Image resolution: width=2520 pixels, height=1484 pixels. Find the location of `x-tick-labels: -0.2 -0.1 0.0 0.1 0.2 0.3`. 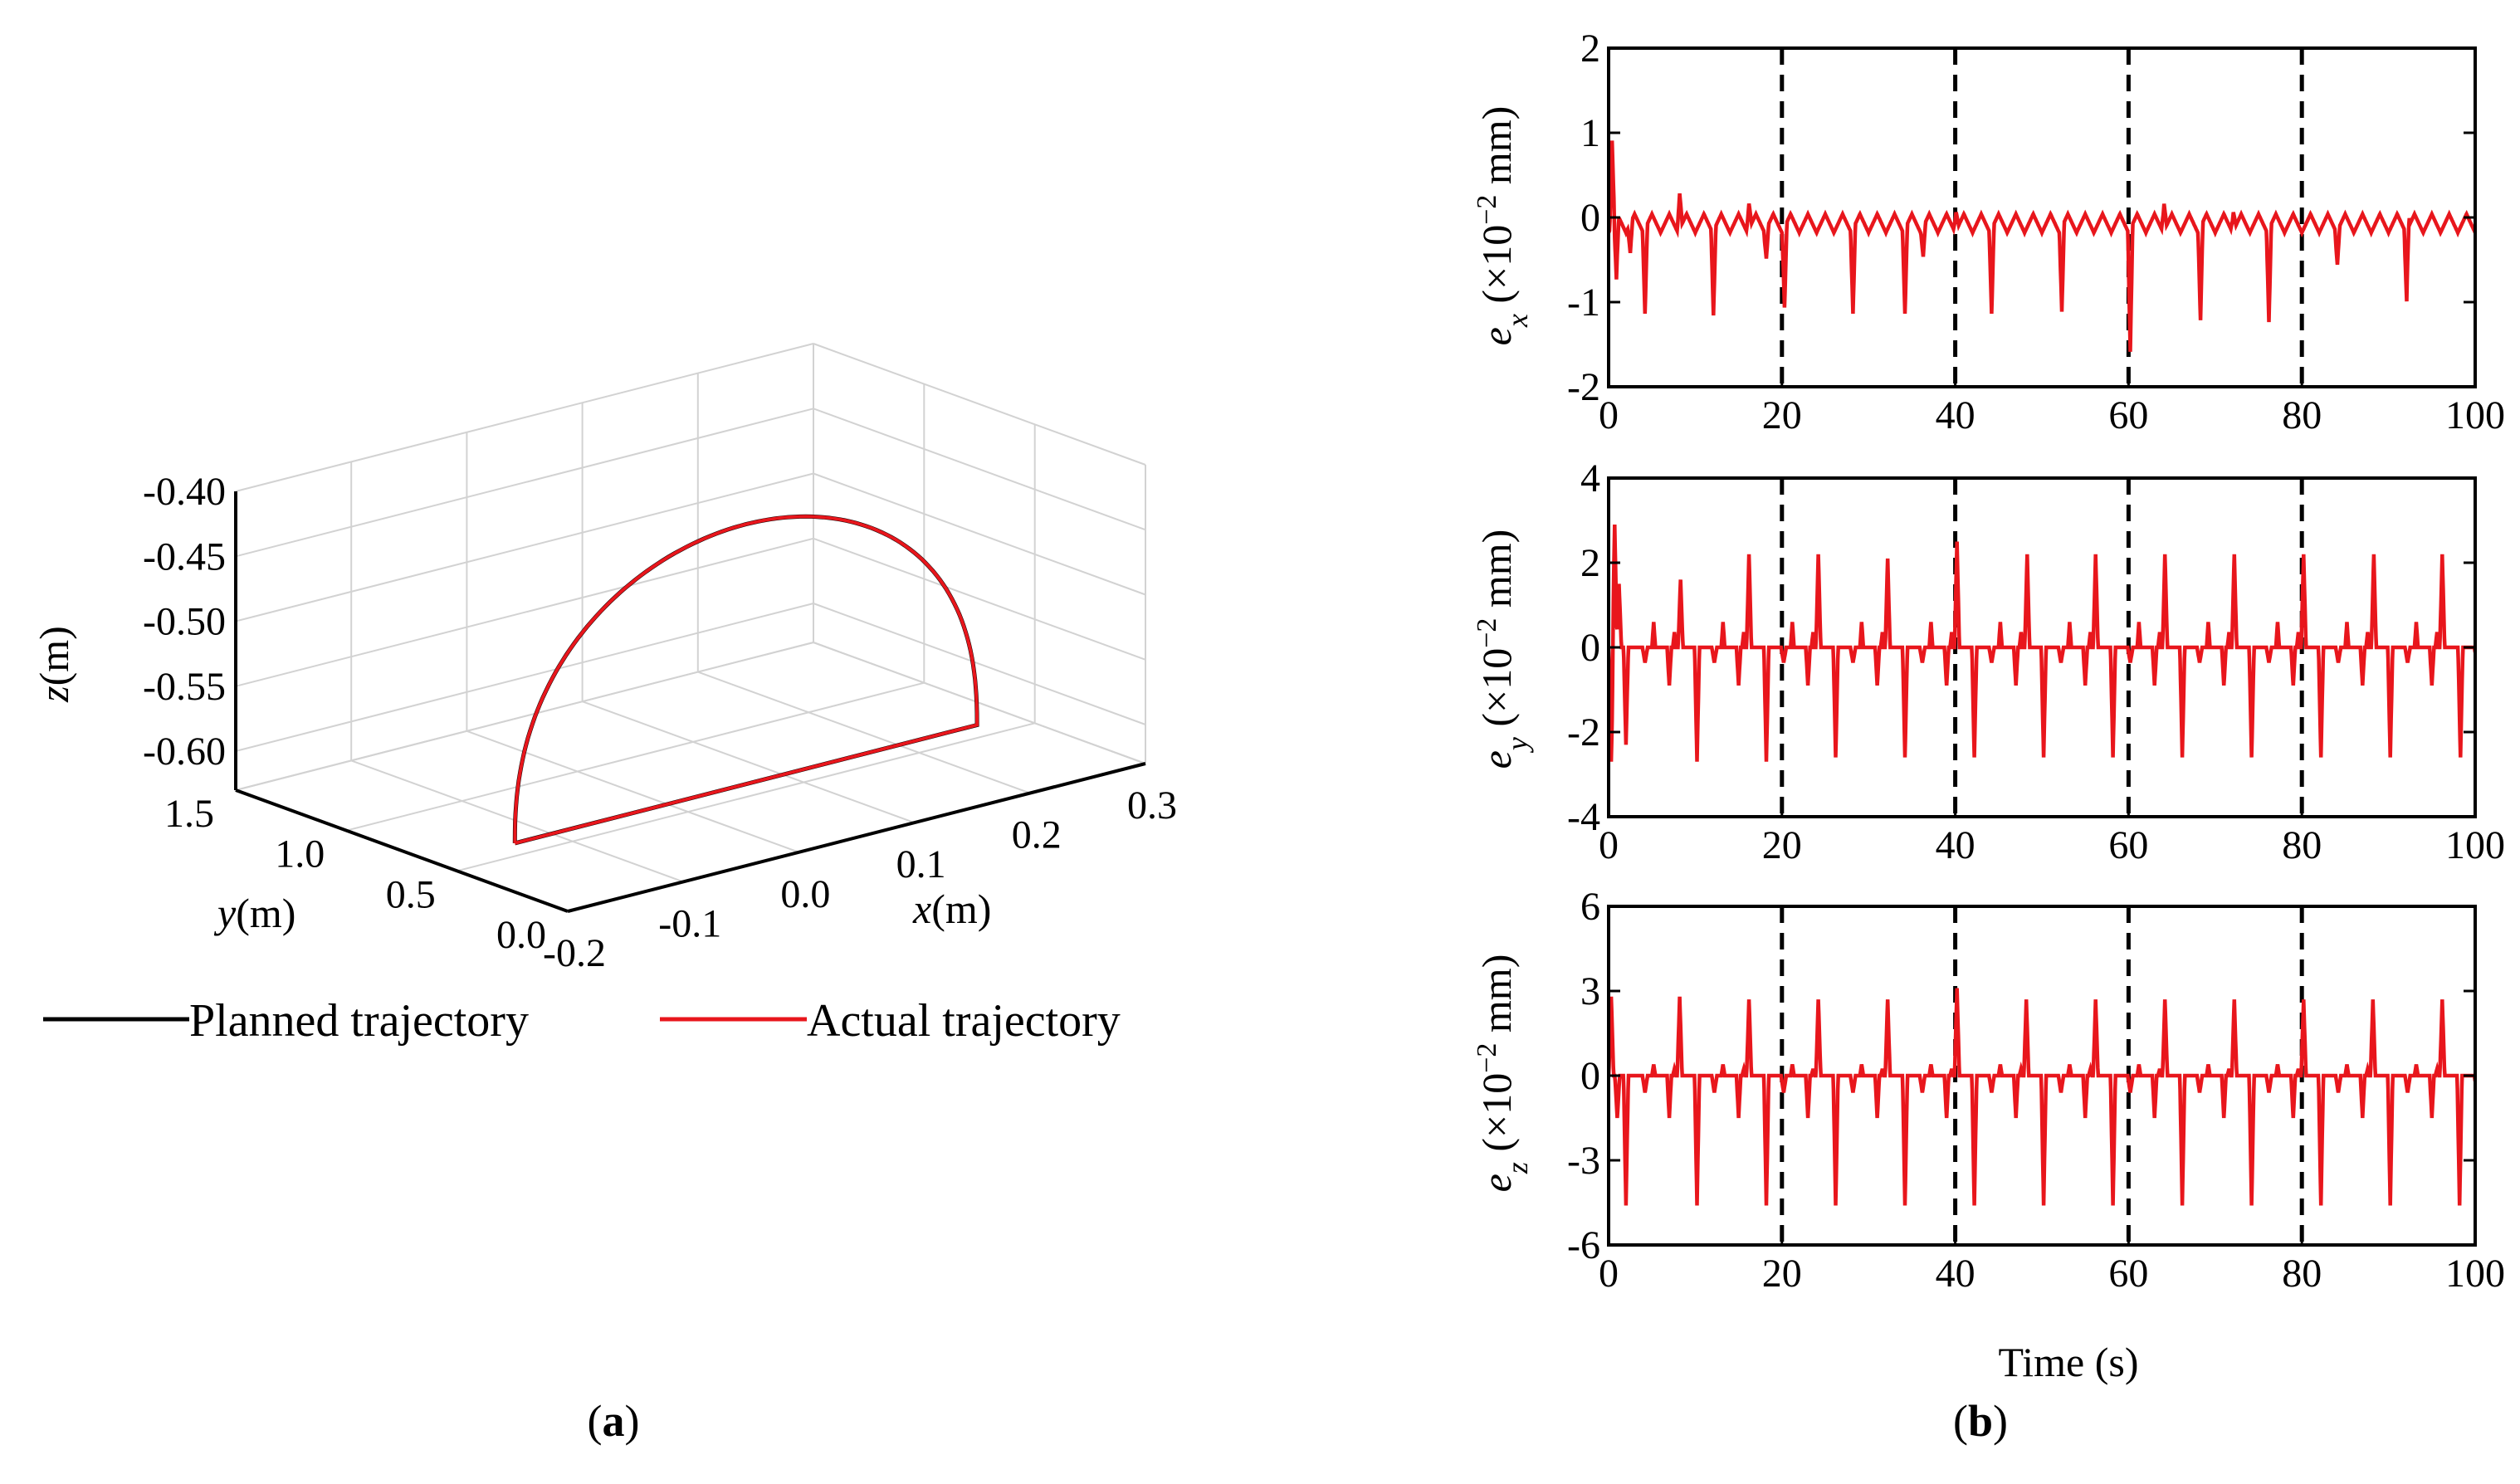

x-tick-labels: -0.2 -0.1 0.0 0.1 0.2 0.3 is located at coordinates (860, 879).